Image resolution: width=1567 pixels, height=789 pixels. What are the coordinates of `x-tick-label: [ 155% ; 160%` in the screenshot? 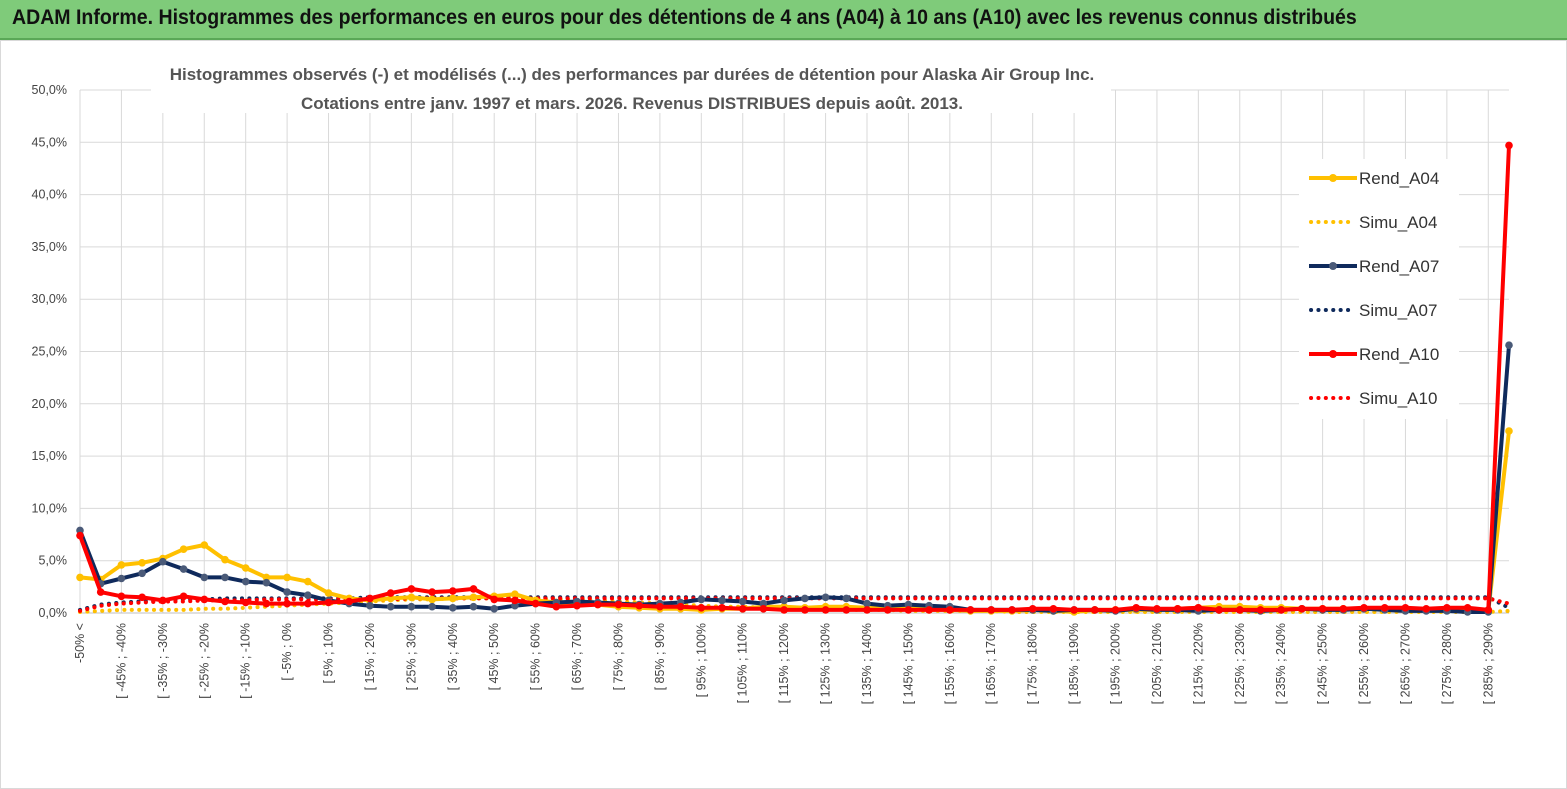 It's located at (950, 663).